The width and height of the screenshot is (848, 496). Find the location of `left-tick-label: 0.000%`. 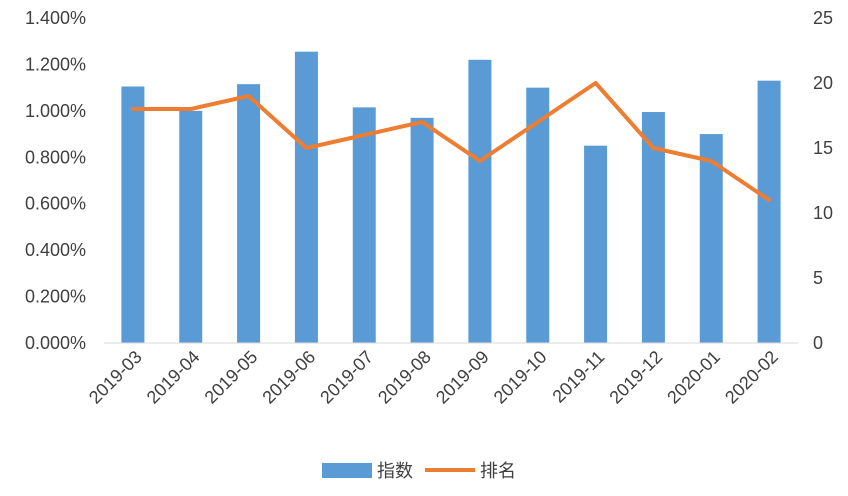

left-tick-label: 0.000% is located at coordinates (55, 343).